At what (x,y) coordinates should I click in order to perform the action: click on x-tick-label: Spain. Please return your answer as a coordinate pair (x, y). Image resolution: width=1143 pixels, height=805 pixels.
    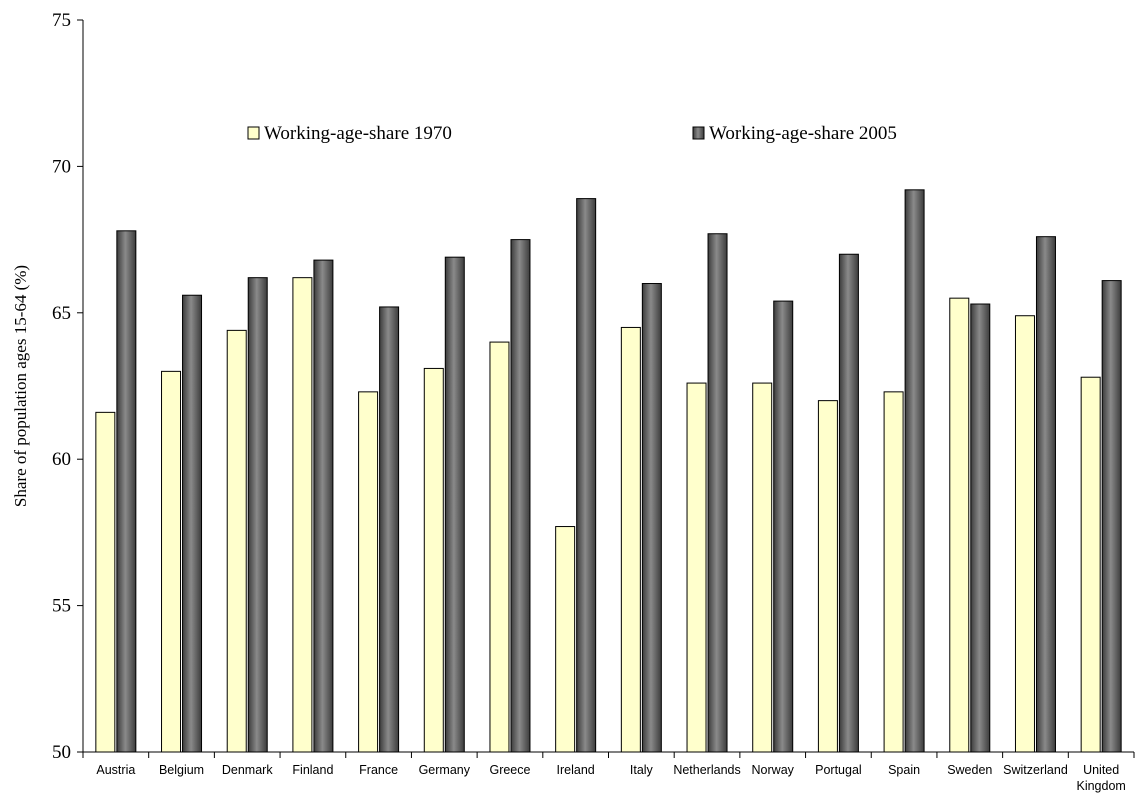
    Looking at the image, I should click on (904, 770).